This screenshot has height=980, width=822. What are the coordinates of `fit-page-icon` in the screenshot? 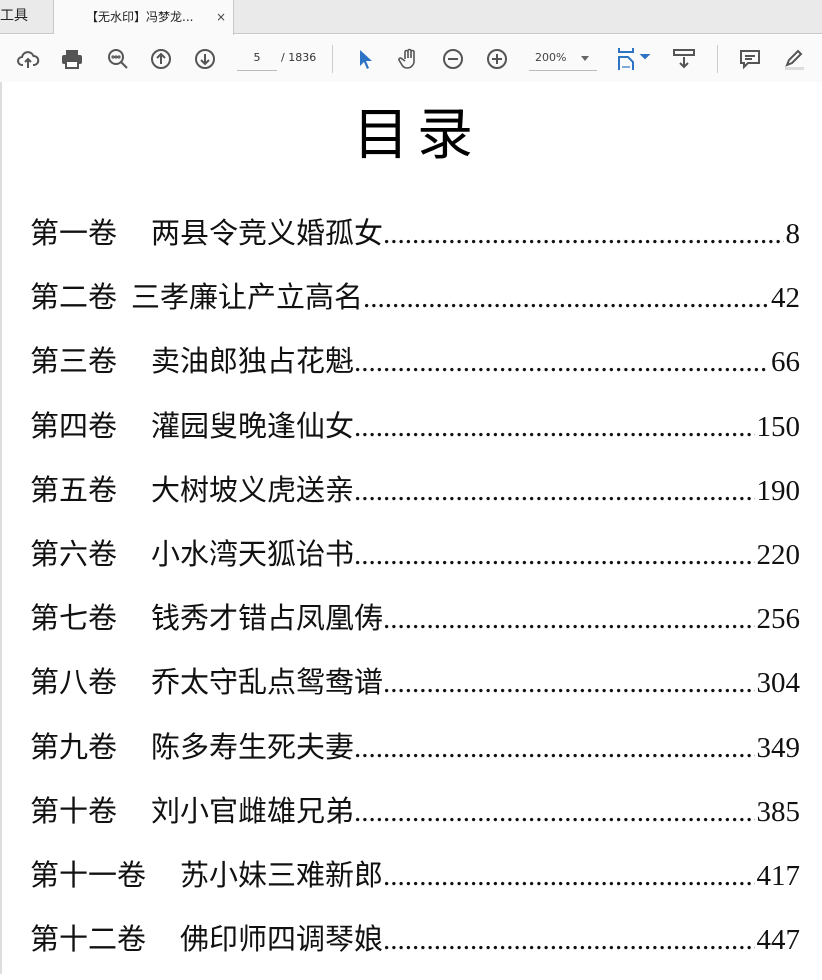 It's located at (634, 59).